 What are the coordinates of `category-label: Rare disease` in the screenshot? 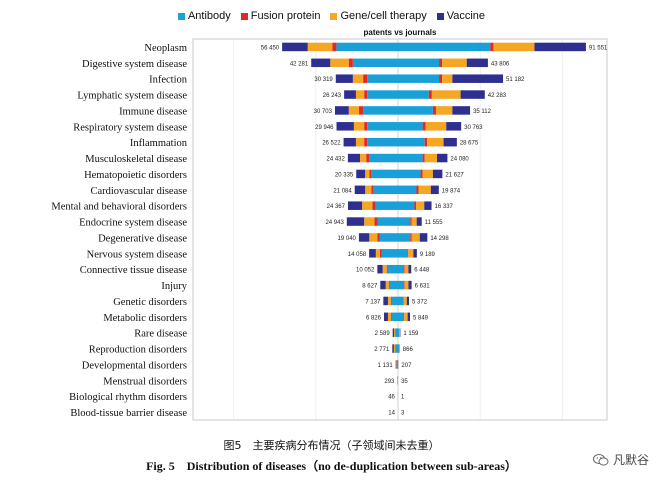 It's located at (160, 334).